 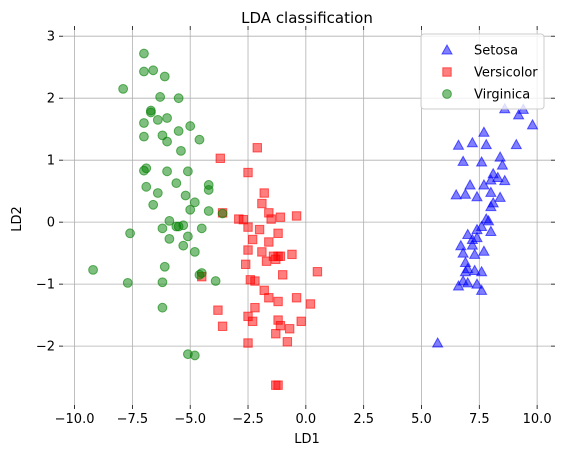 I want to click on y-tick-label: 3, so click(x=51, y=37).